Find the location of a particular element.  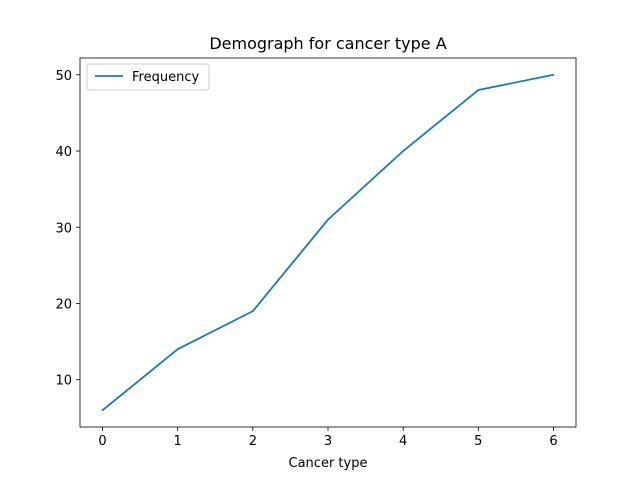

x-tick-label: 3 is located at coordinates (328, 441).